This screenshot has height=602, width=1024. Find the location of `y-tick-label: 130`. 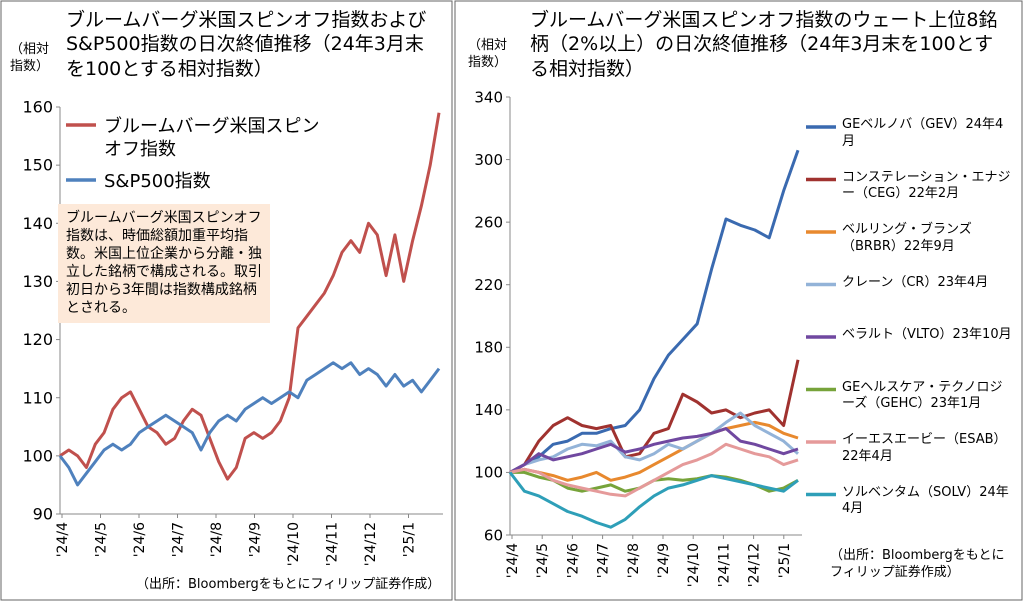

y-tick-label: 130 is located at coordinates (37, 281).